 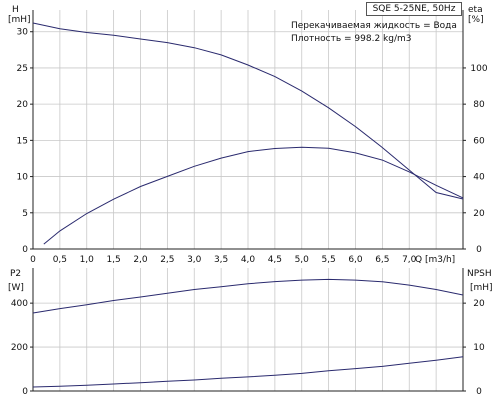 What do you see at coordinates (87, 260) in the screenshot?
I see `x-tick-label: 1,0` at bounding box center [87, 260].